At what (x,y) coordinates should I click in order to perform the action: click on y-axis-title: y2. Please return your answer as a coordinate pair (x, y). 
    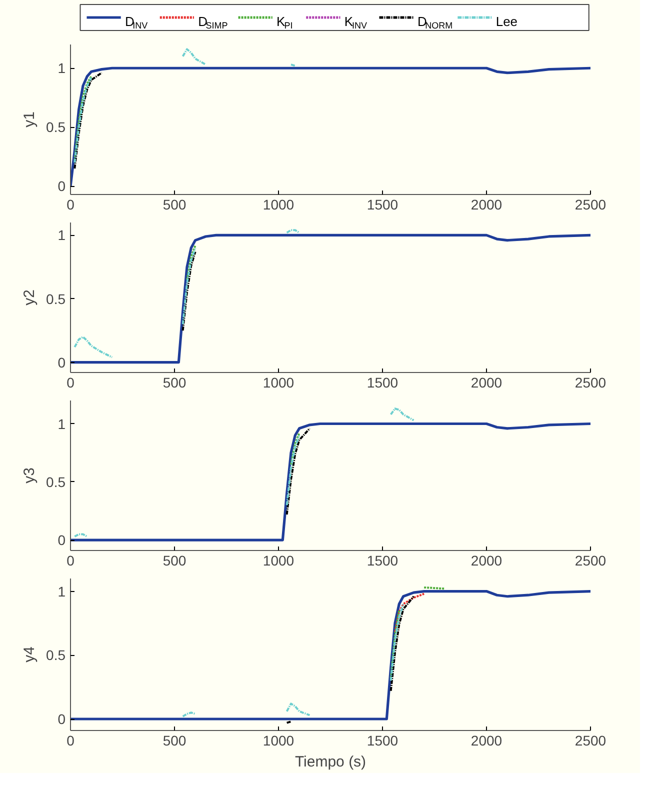
    Looking at the image, I should click on (29, 298).